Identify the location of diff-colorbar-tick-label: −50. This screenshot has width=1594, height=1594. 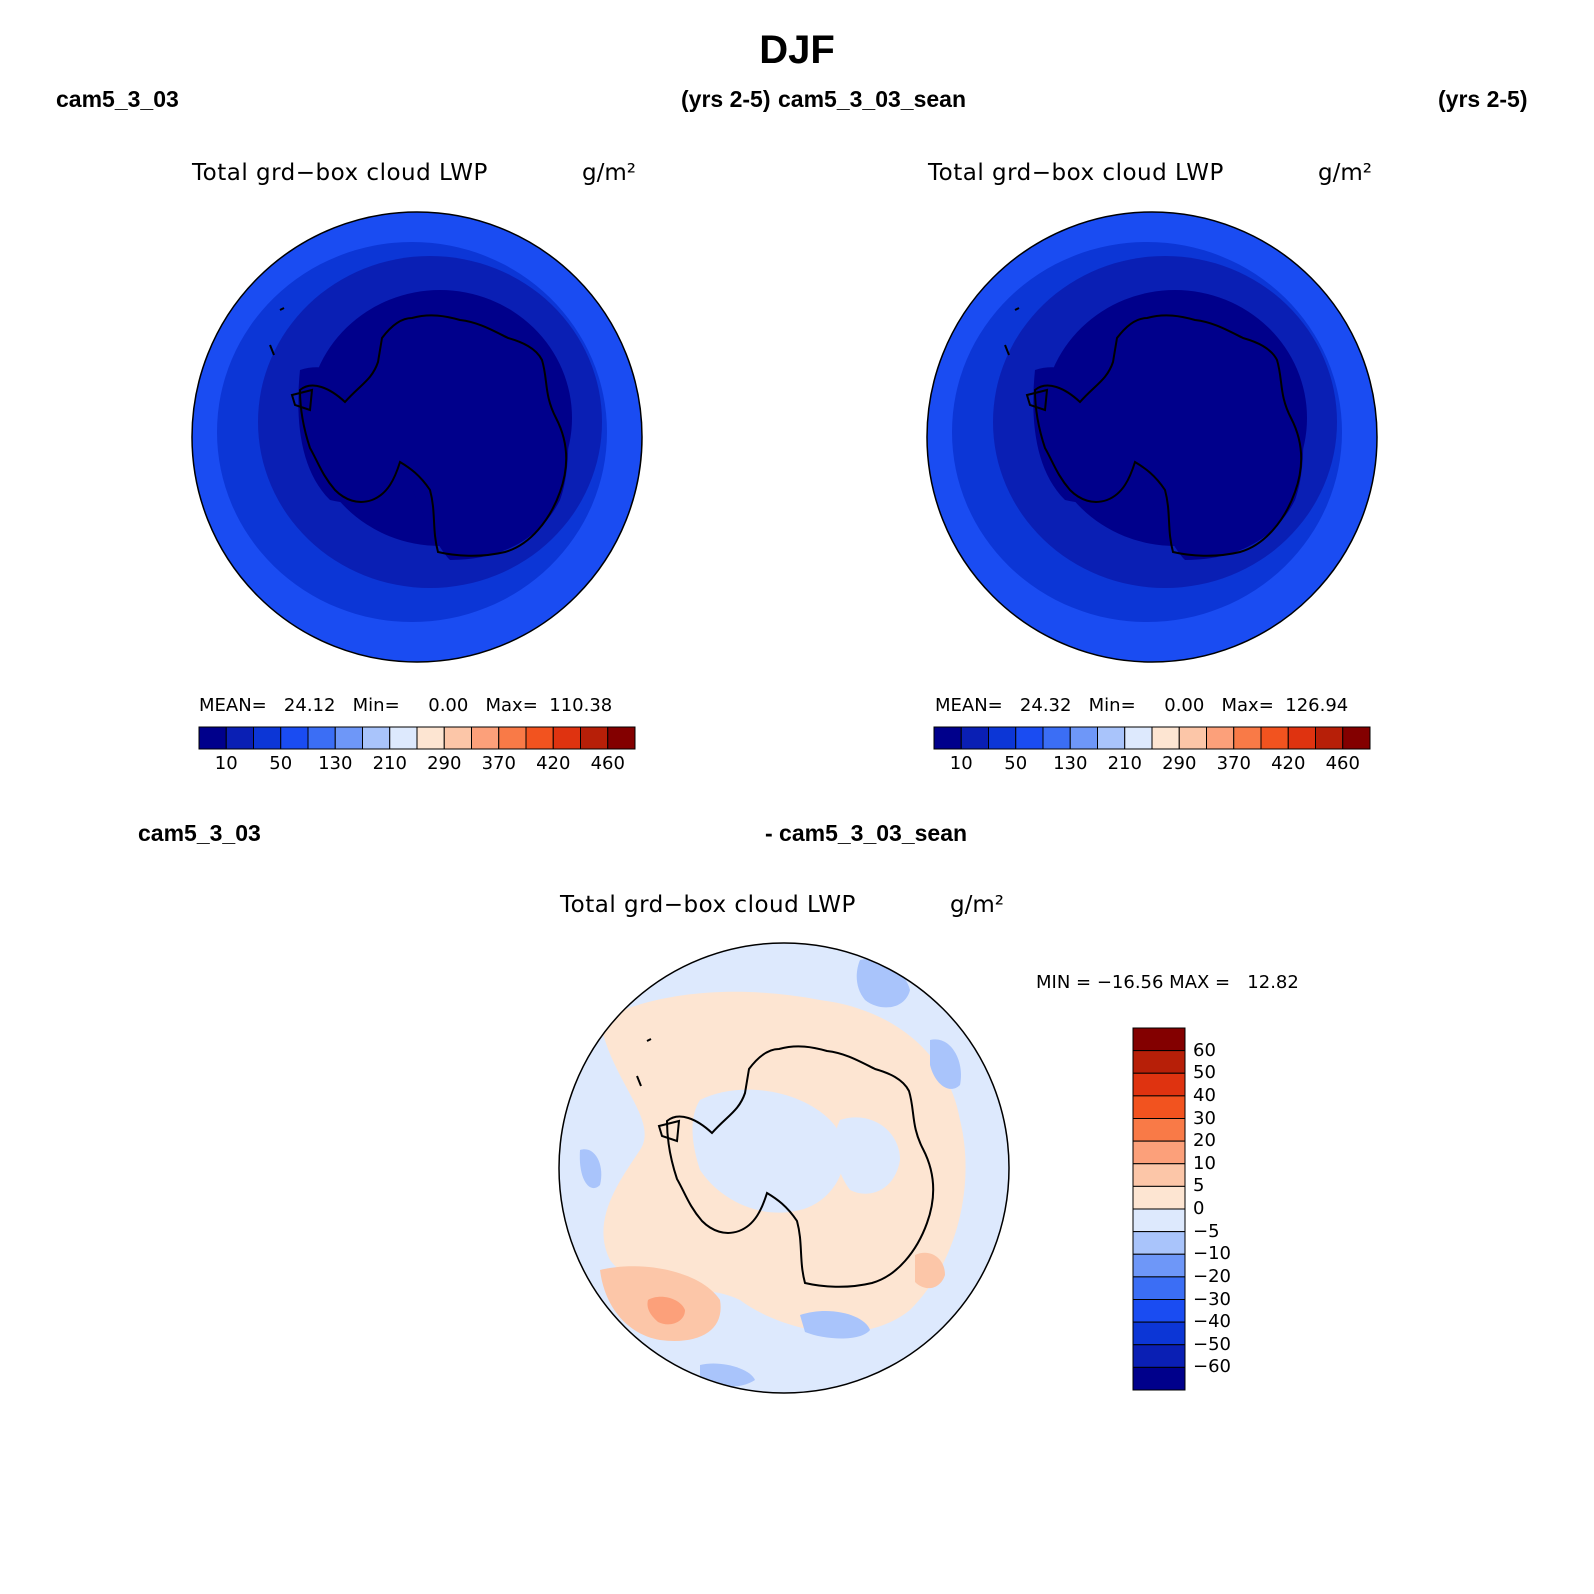
(1212, 1344).